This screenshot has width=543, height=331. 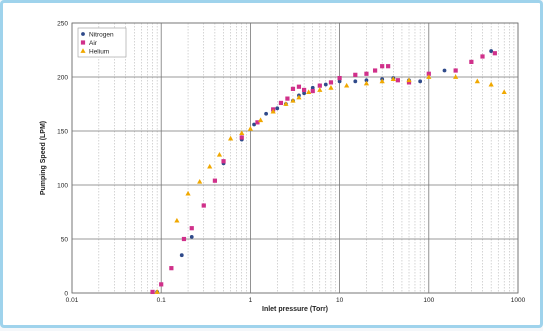 What do you see at coordinates (66, 293) in the screenshot?
I see `y-tick-label: 0` at bounding box center [66, 293].